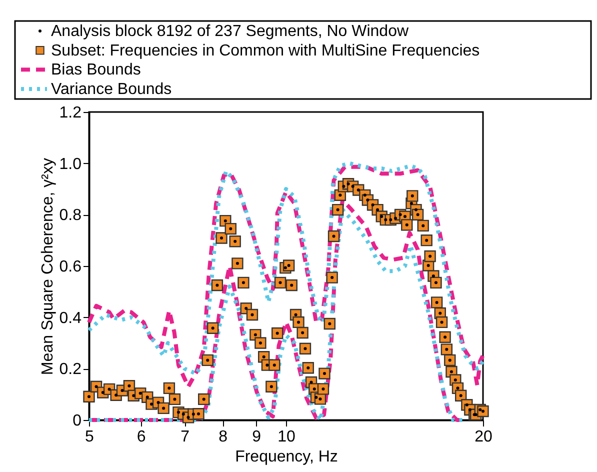  I want to click on y-tick-label: 1.0, so click(70, 164).